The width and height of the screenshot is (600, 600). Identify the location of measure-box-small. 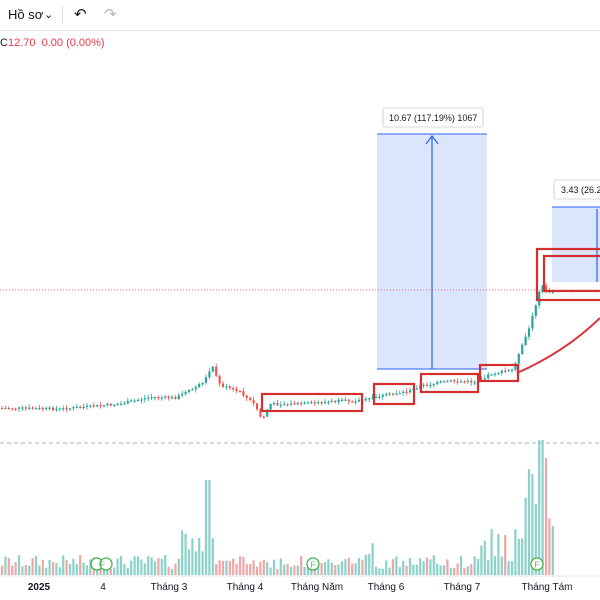
(576, 244).